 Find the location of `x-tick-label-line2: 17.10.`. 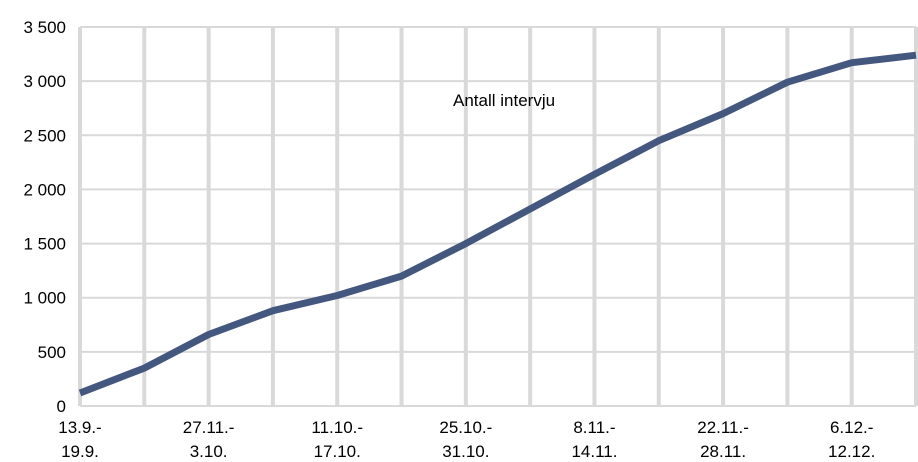

x-tick-label-line2: 17.10. is located at coordinates (337, 451).